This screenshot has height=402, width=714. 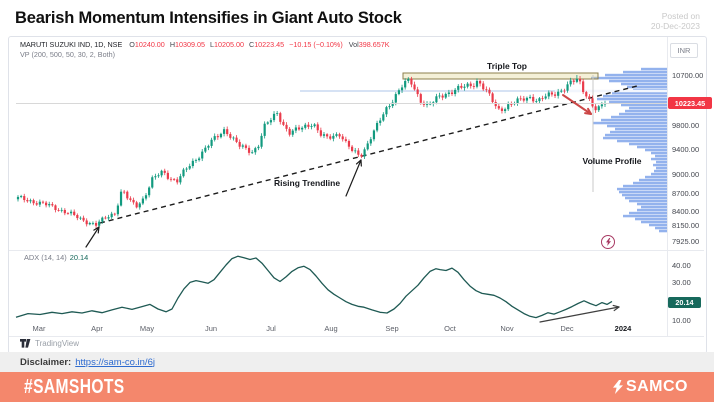 What do you see at coordinates (67, 54) in the screenshot?
I see `indicator-settings: VP (200, 500, 50, 30, 2, Both)` at bounding box center [67, 54].